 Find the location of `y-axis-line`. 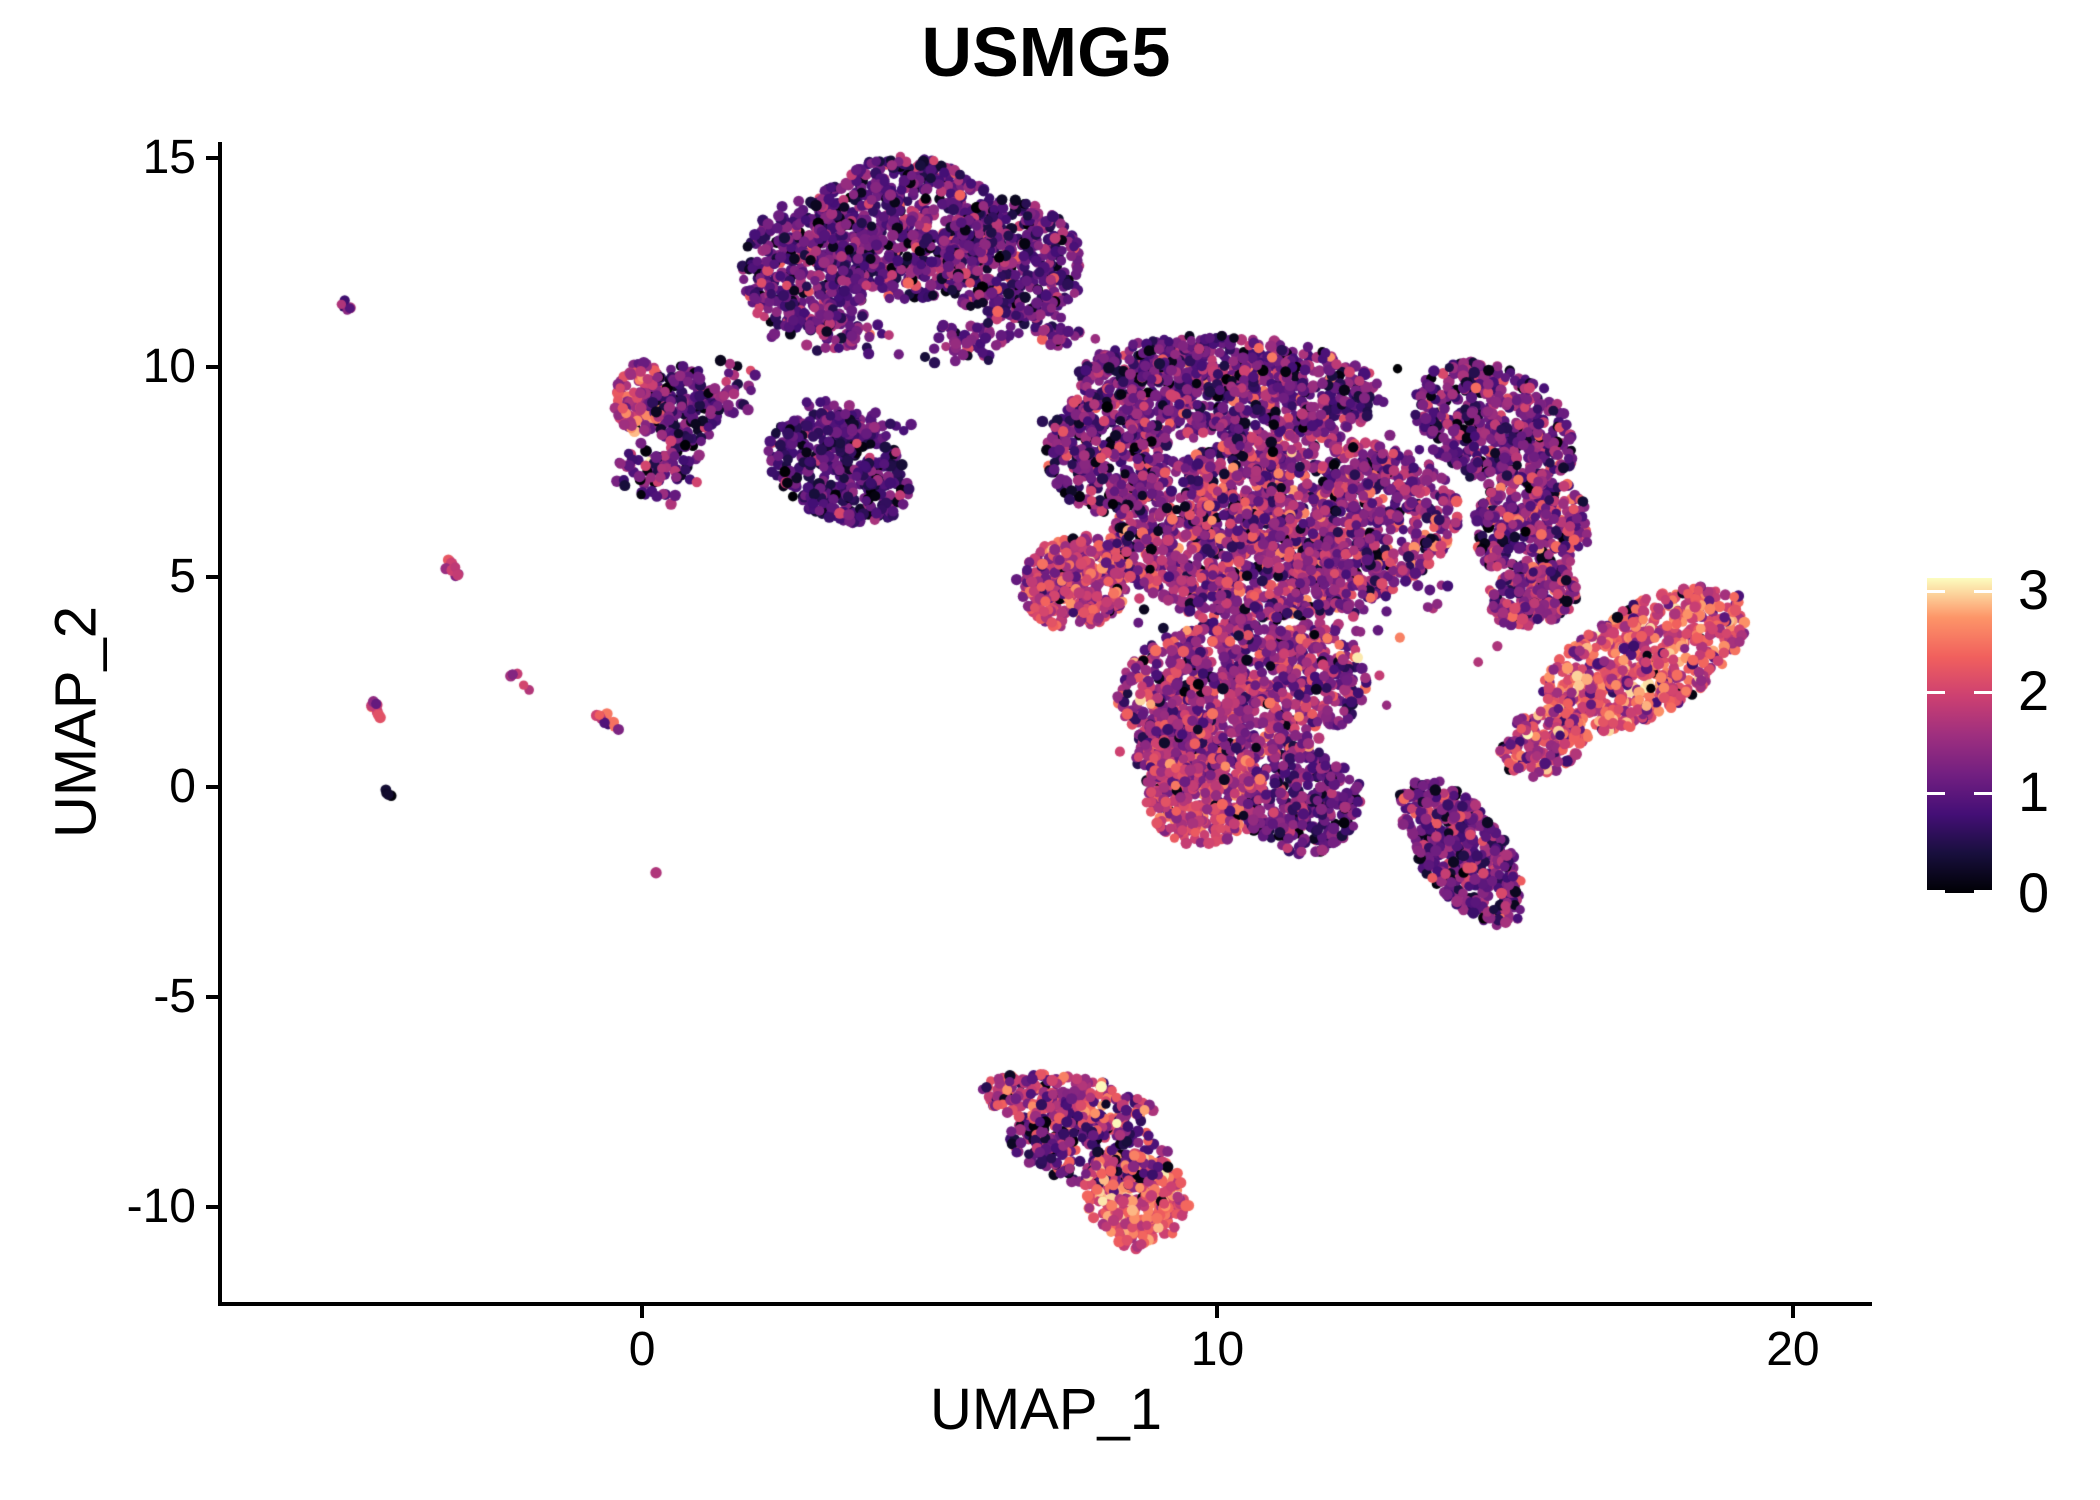

y-axis-line is located at coordinates (220, 724).